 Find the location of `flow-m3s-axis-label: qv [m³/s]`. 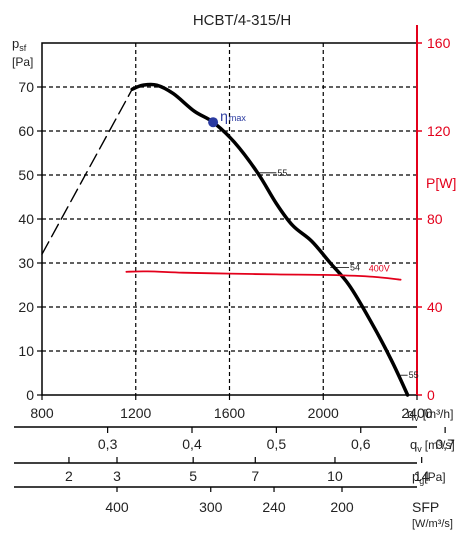

flow-m3s-axis-label: qv [m³/s] is located at coordinates (432, 445).